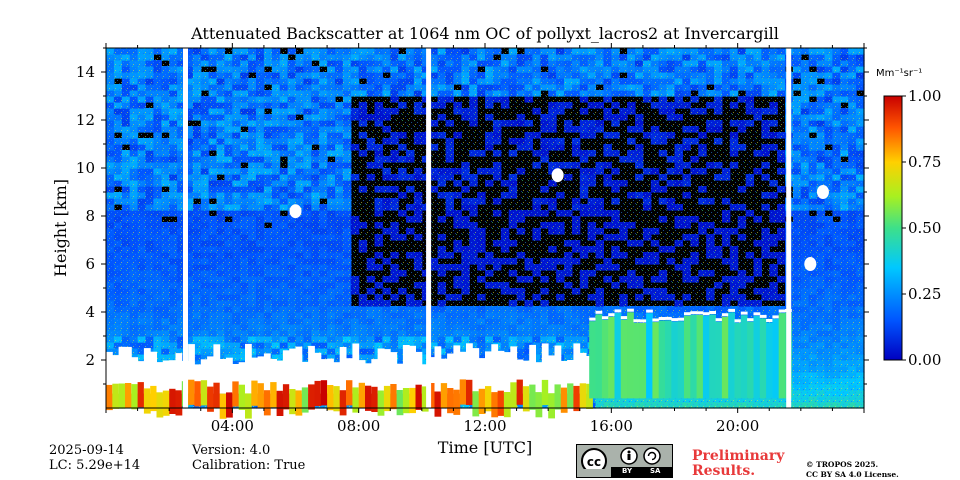 This screenshot has width=960, height=480. Describe the element at coordinates (90, 216) in the screenshot. I see `y-tick-label: 8` at that location.